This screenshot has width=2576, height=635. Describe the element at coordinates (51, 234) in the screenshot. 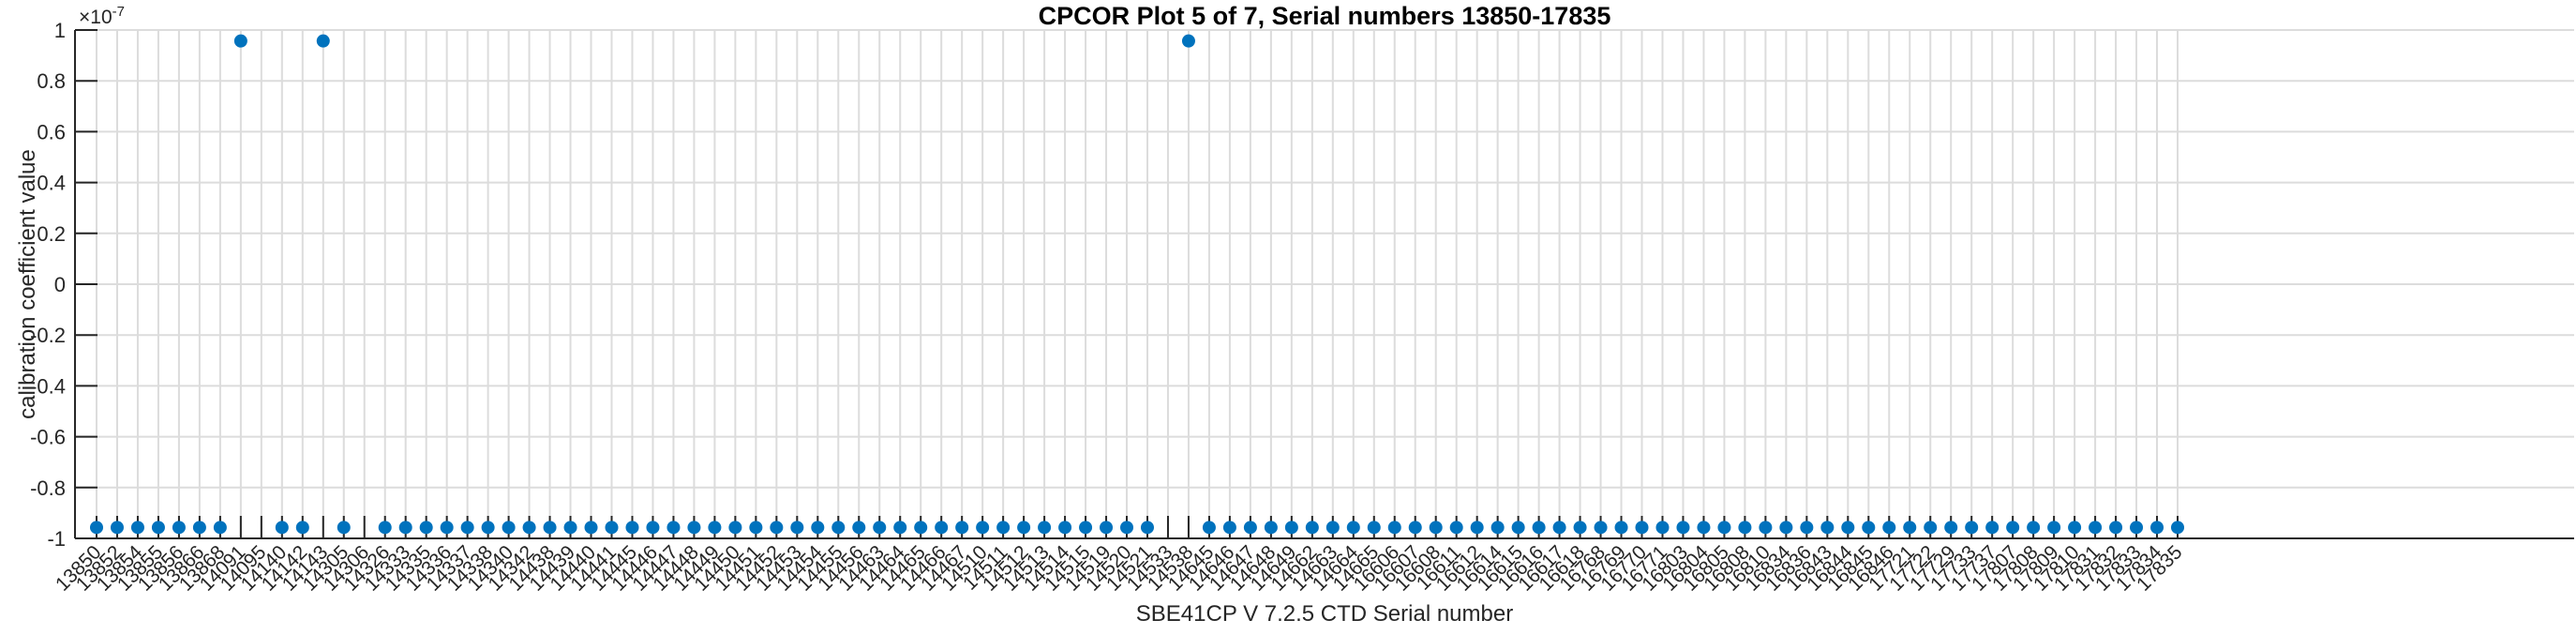

I see `y-tick-label: 0.2` at that location.